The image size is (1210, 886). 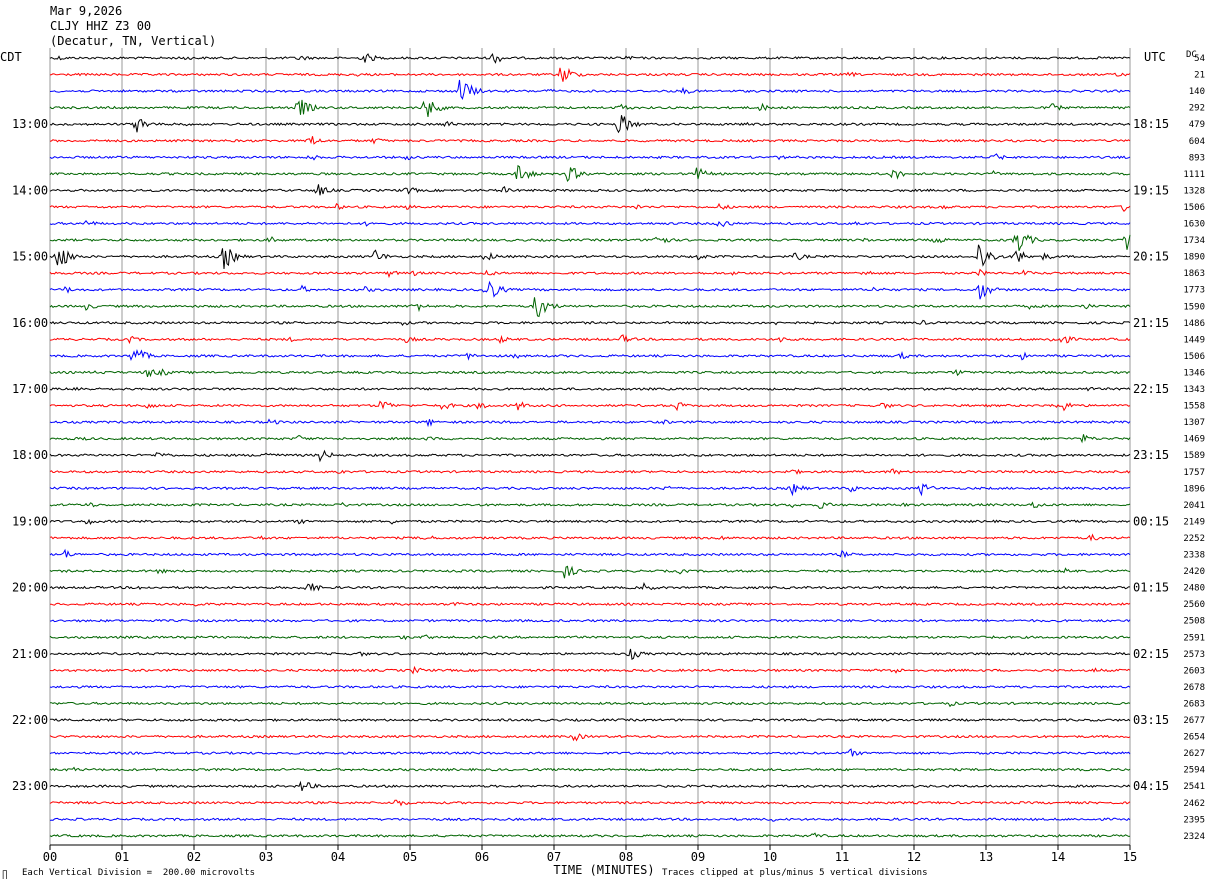 What do you see at coordinates (1194, 820) in the screenshot?
I see `dc-value-46: 2395` at bounding box center [1194, 820].